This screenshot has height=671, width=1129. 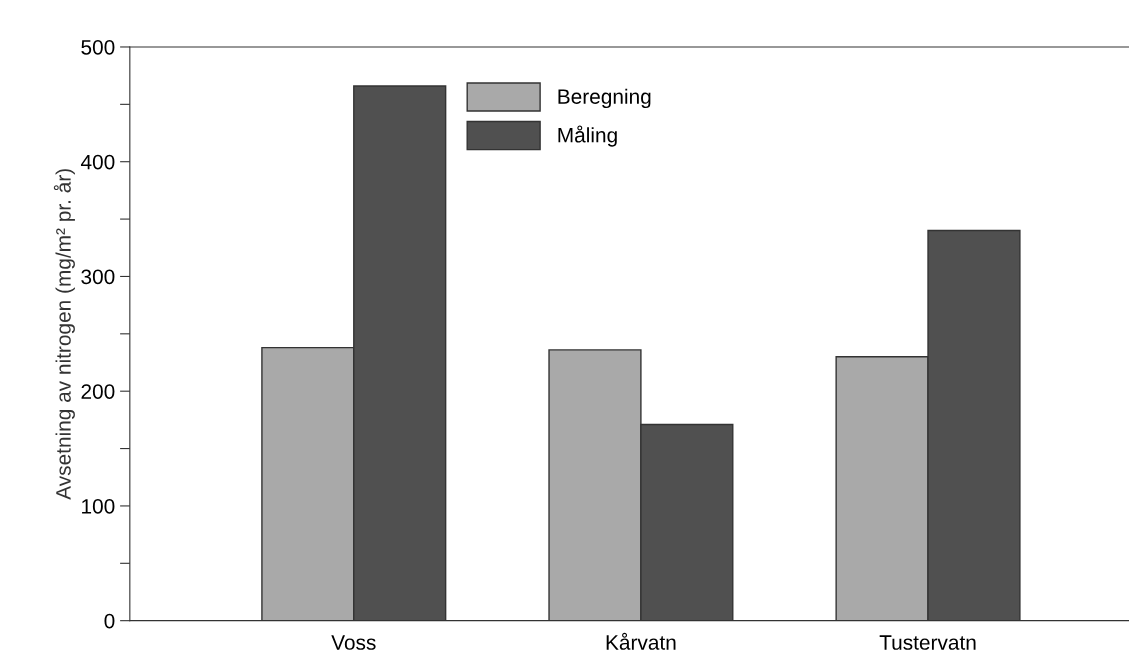 I want to click on y-tick-label: 500, so click(x=98, y=47).